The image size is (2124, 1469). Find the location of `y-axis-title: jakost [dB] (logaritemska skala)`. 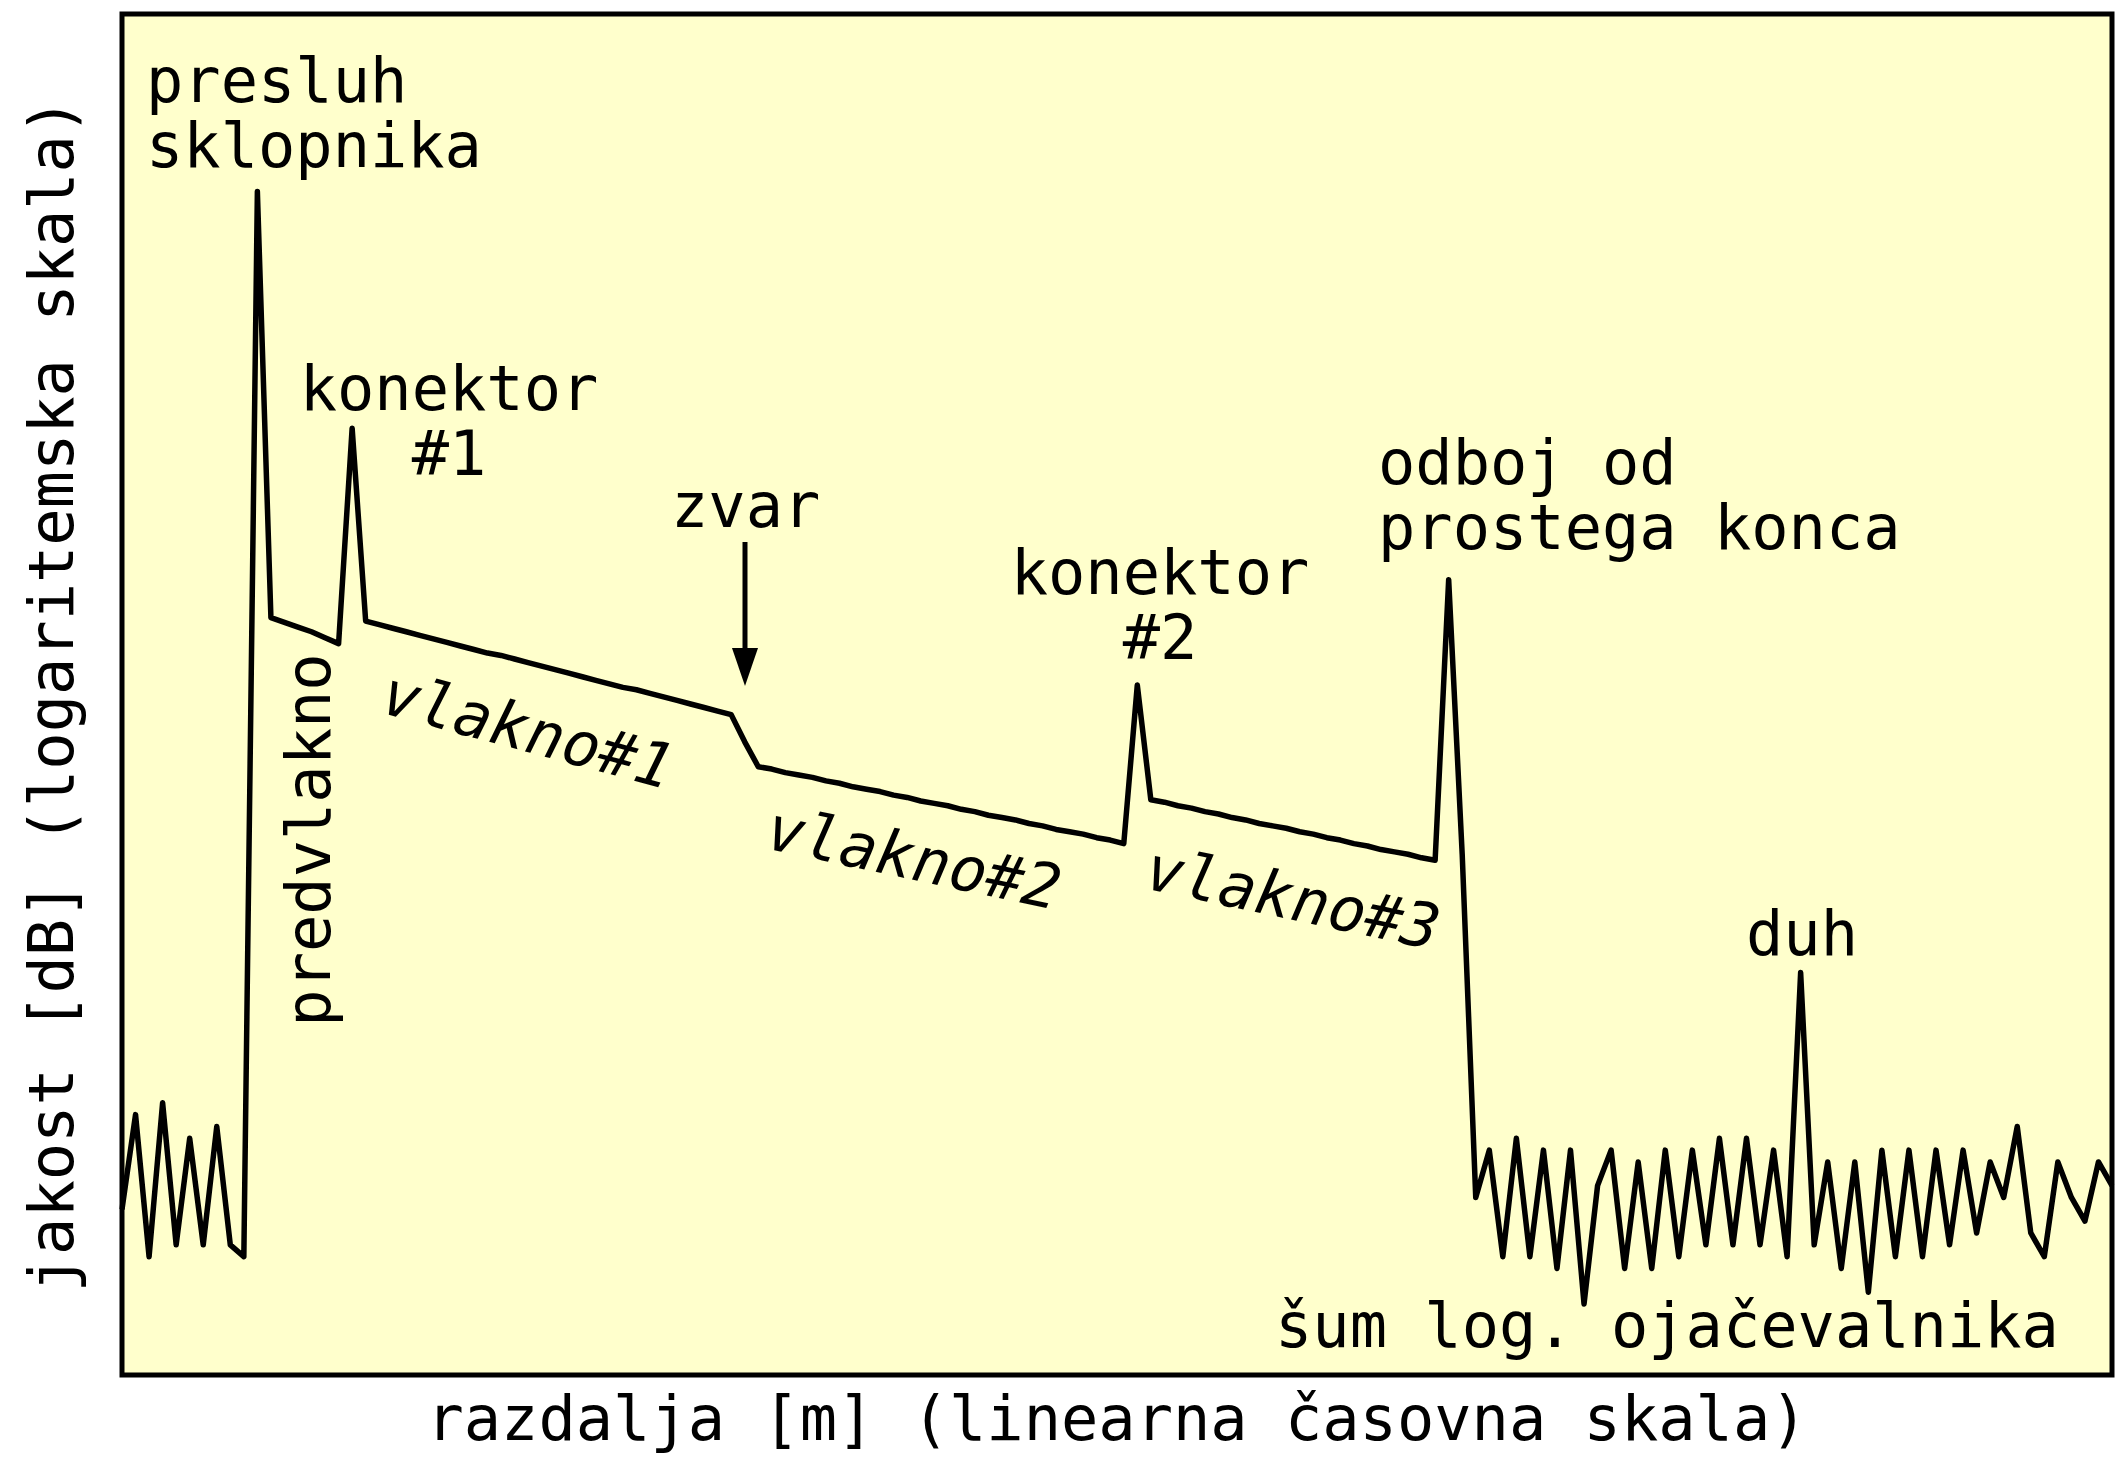

y-axis-title: jakost [dB] (logaritemska skala) is located at coordinates (52, 694).